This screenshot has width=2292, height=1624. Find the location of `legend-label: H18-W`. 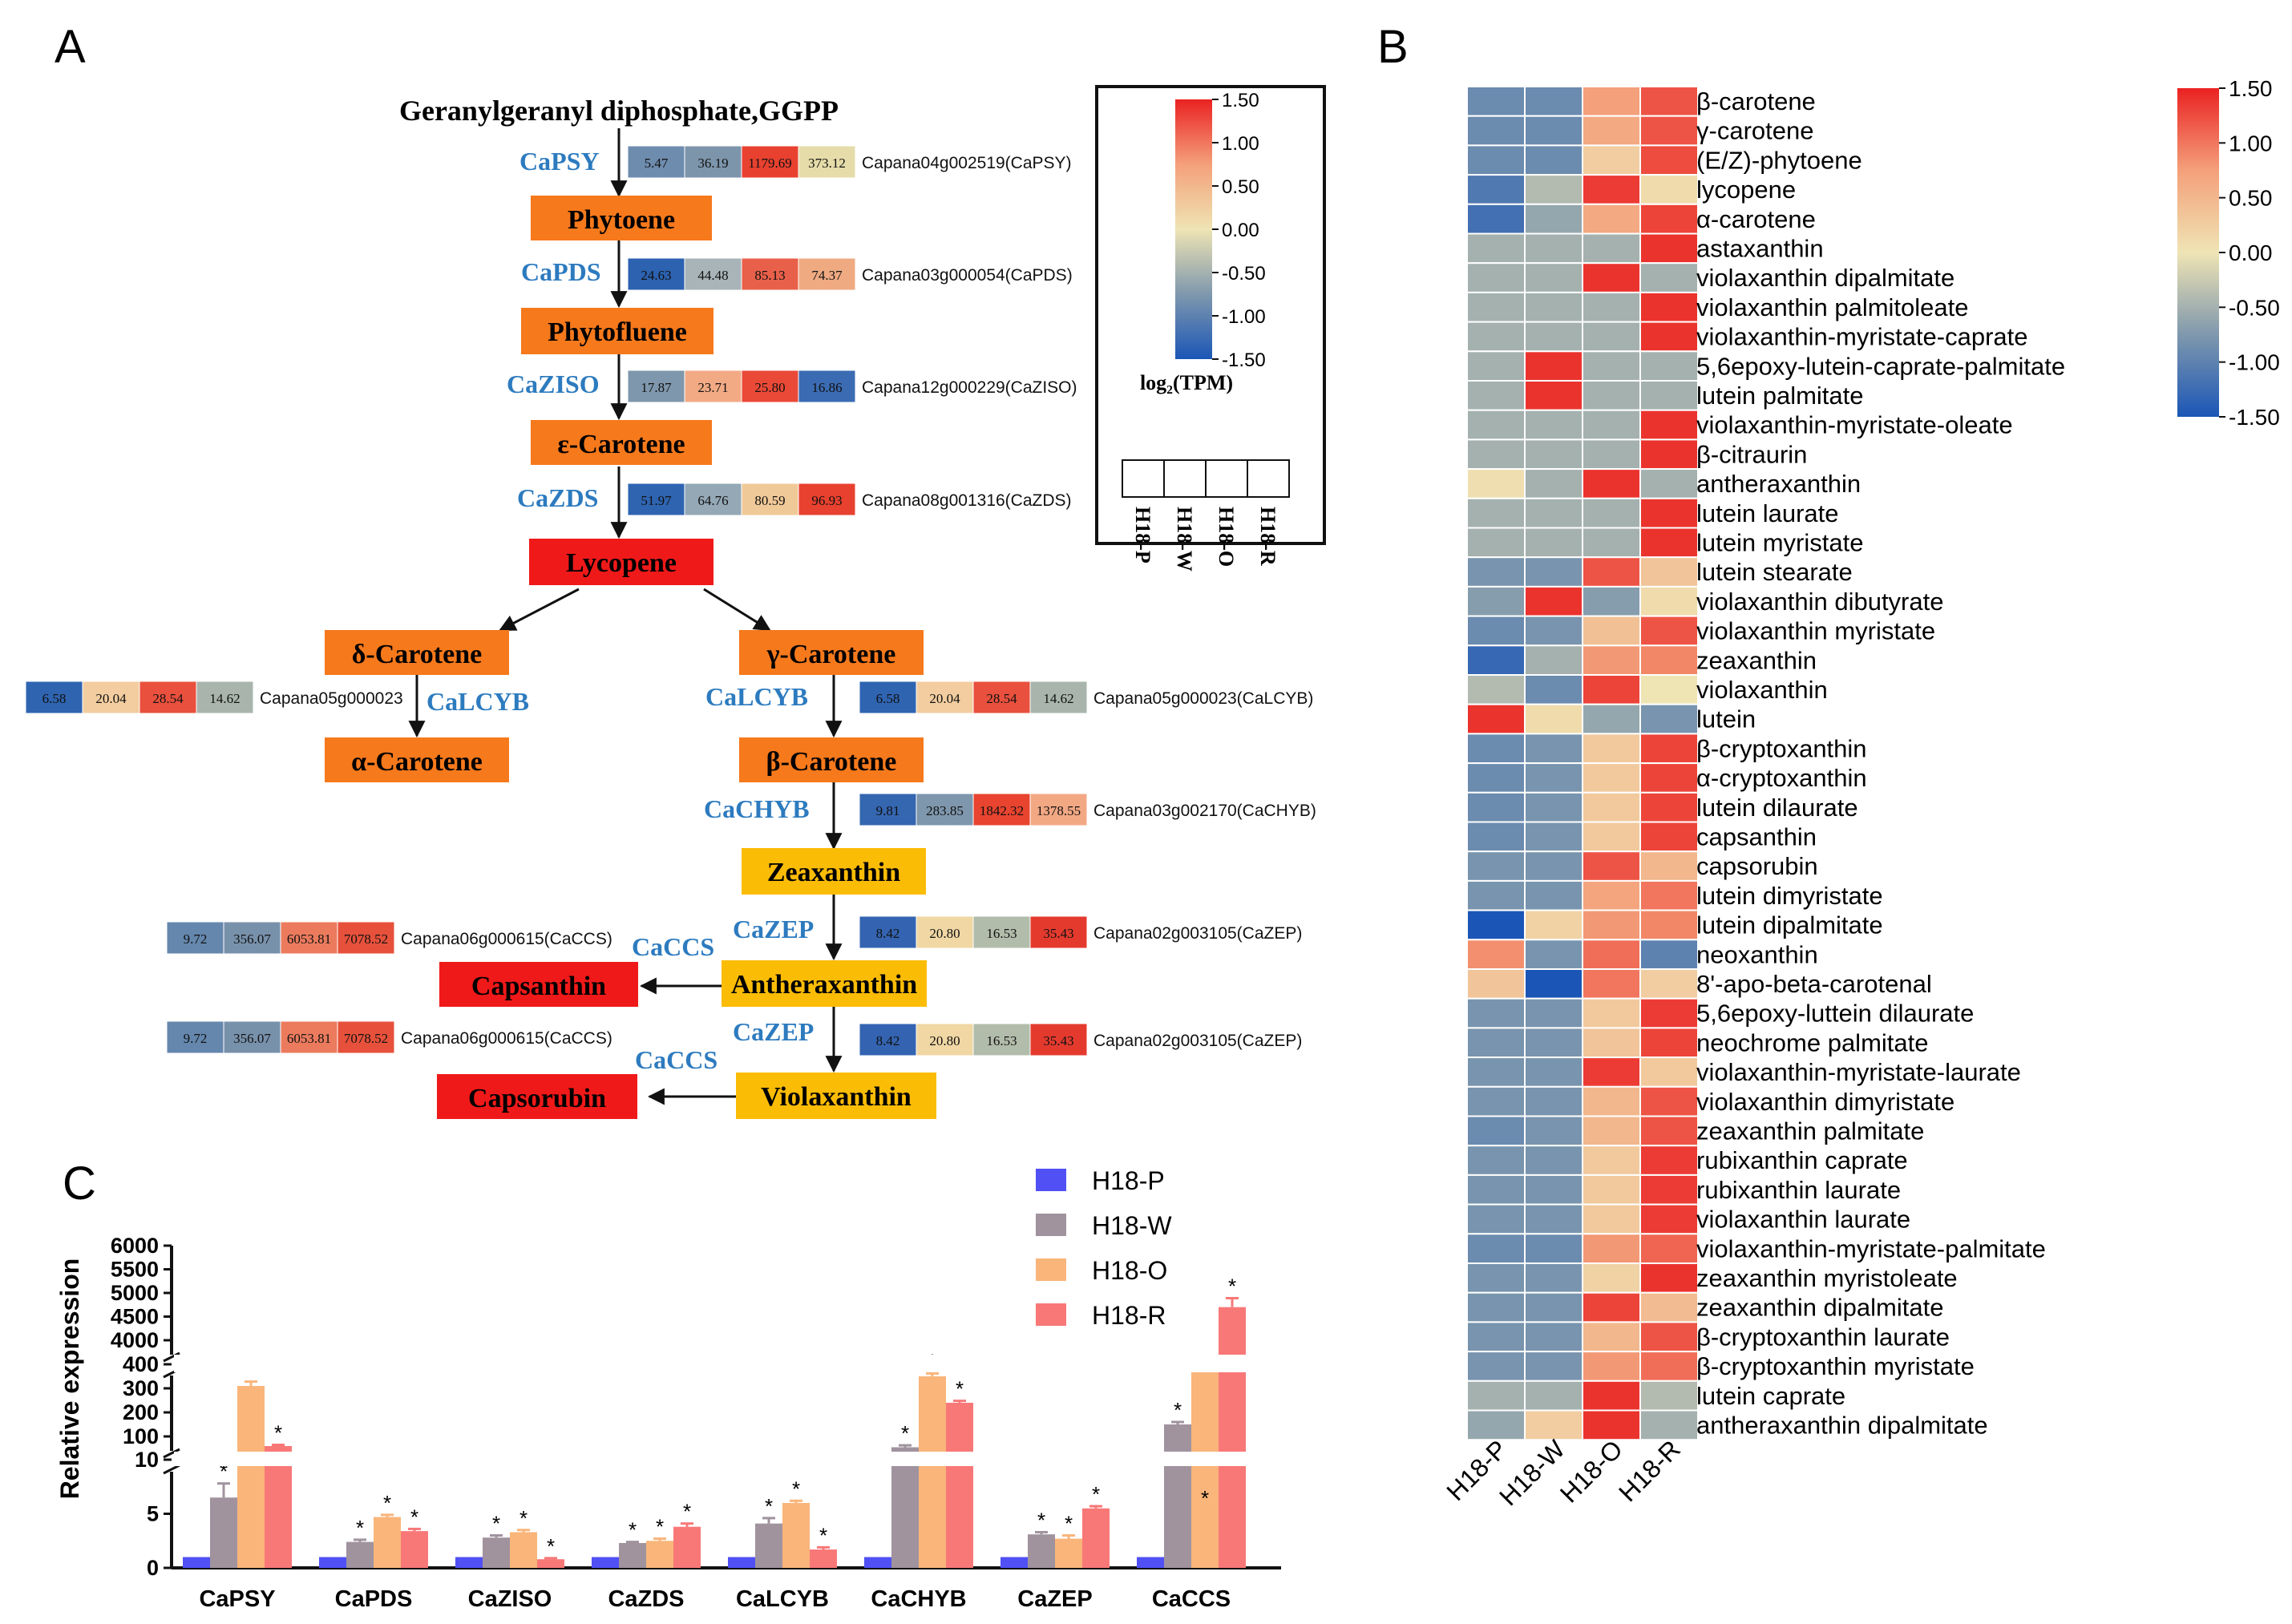

legend-label: H18-W is located at coordinates (1132, 1225).